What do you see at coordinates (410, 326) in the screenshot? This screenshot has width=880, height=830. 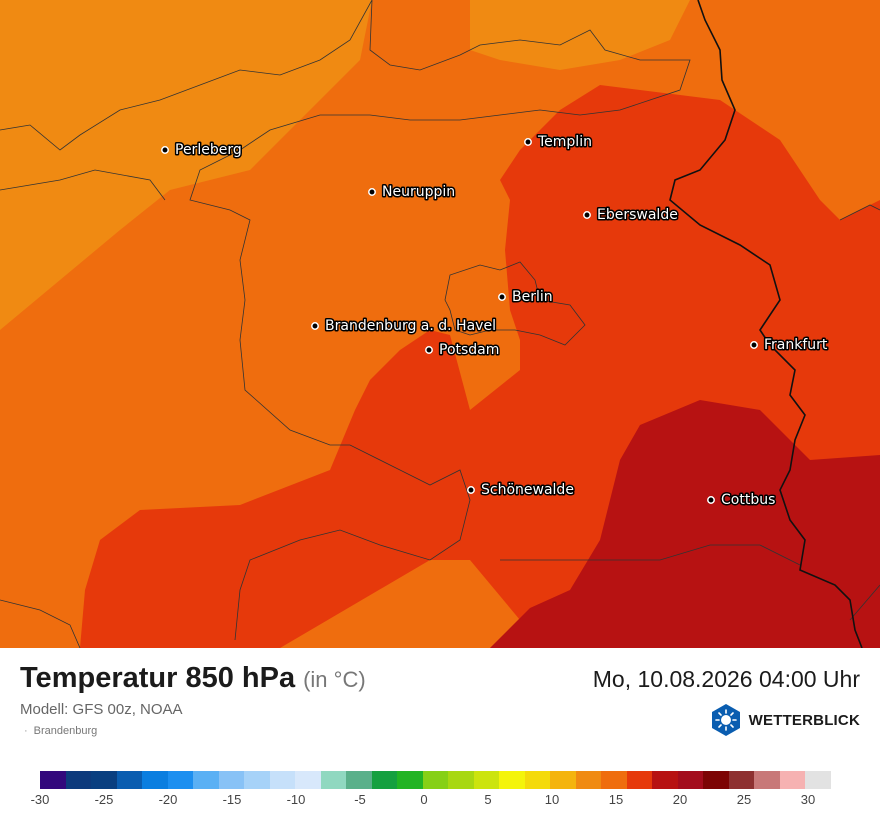 I see `city-label: Brandenburg a. d. Havel` at bounding box center [410, 326].